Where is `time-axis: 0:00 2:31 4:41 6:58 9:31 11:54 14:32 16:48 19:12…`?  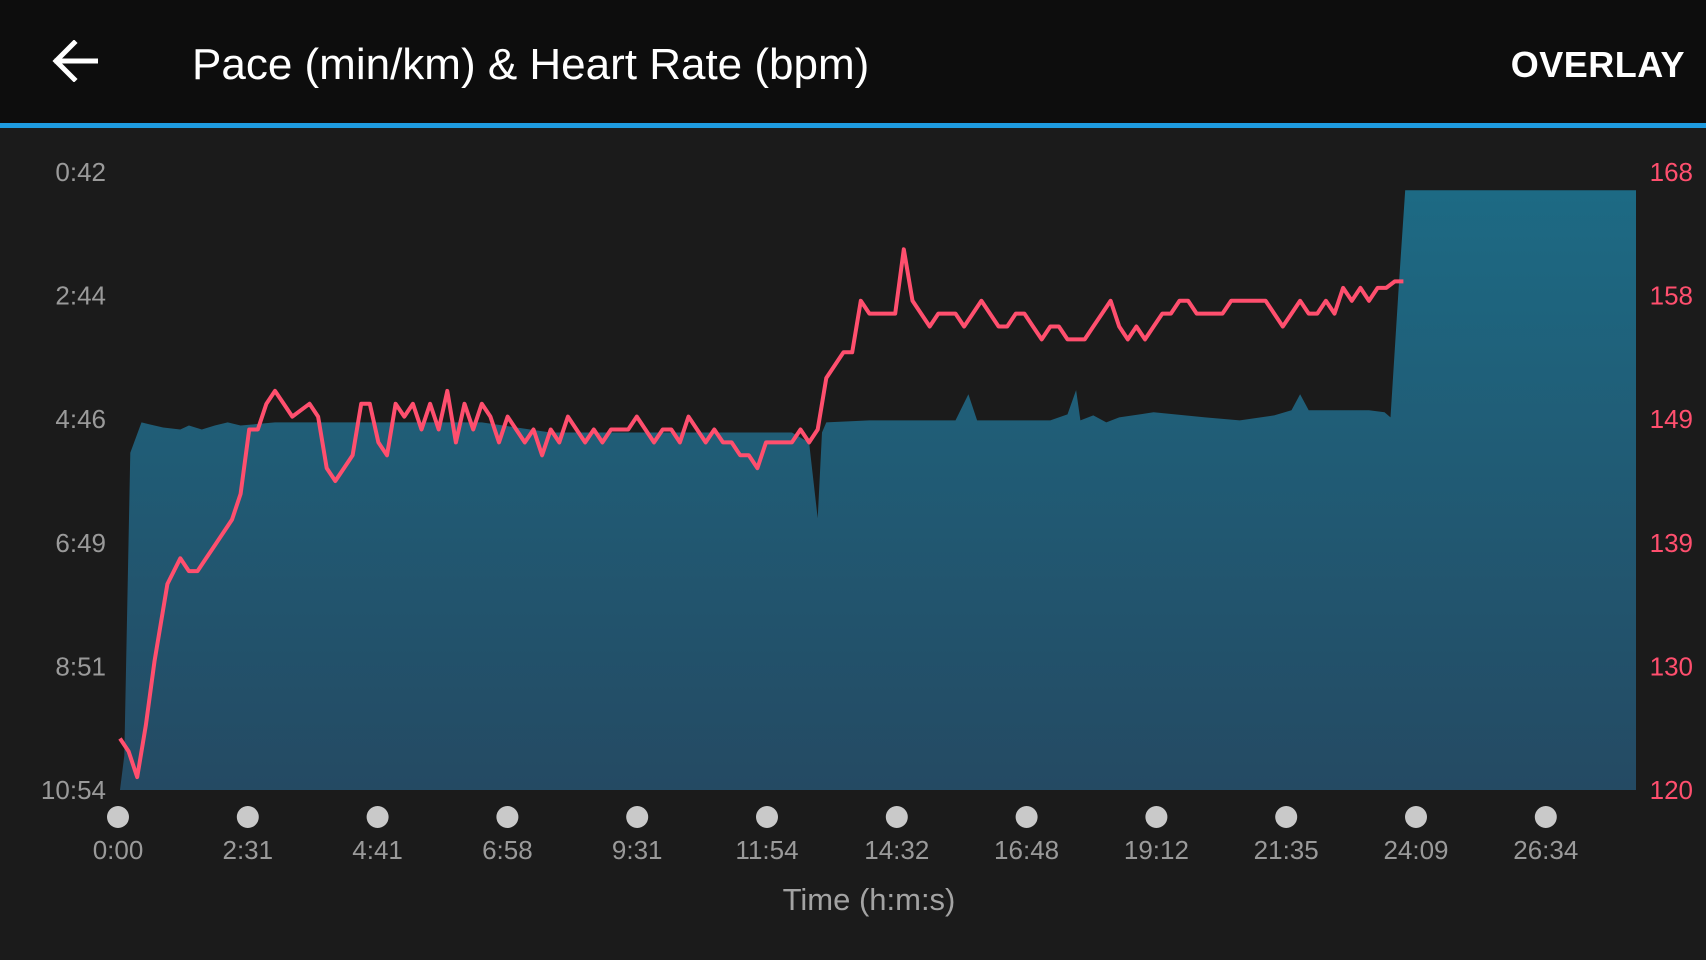
time-axis: 0:00 2:31 4:41 6:58 9:31 11:54 14:32 16:48 19:12… is located at coordinates (835, 835).